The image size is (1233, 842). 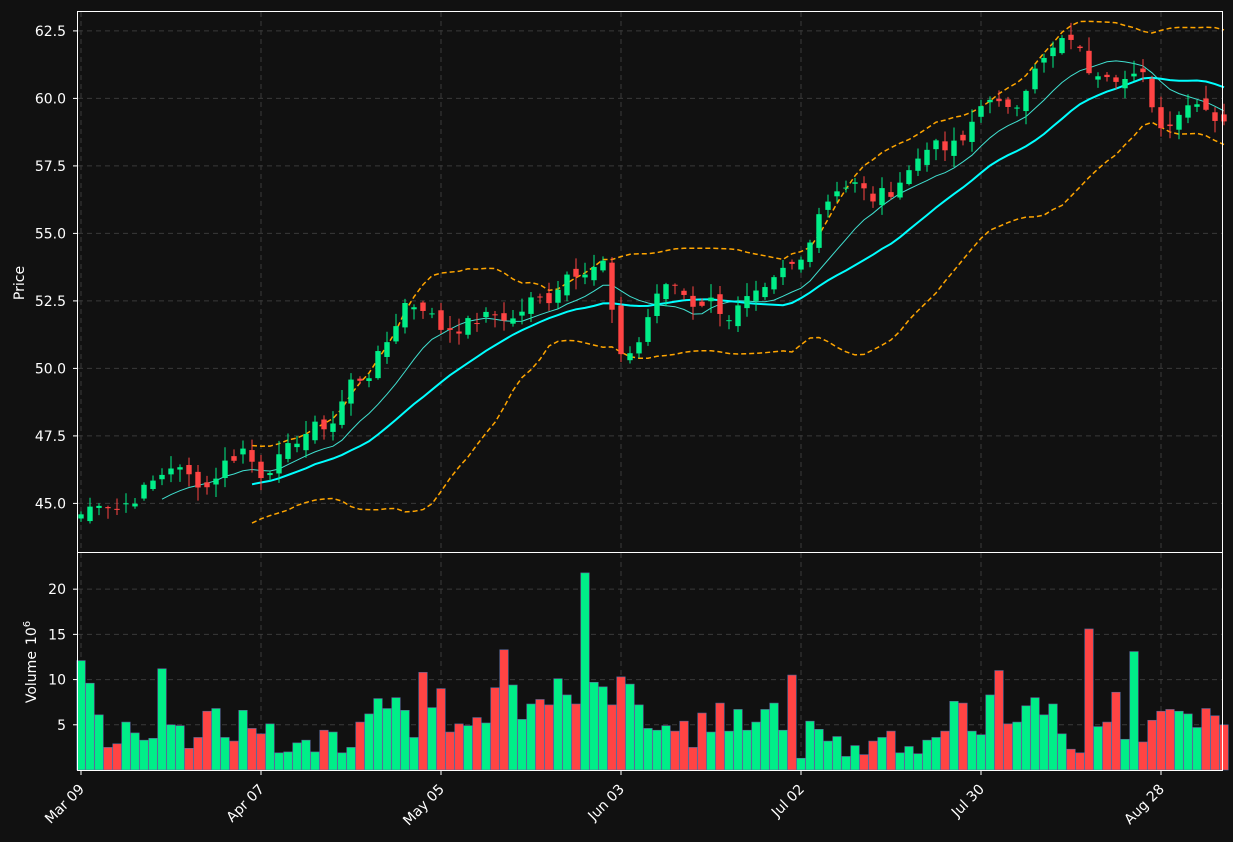 I want to click on price-tick-label: 55.0, so click(x=50, y=234).